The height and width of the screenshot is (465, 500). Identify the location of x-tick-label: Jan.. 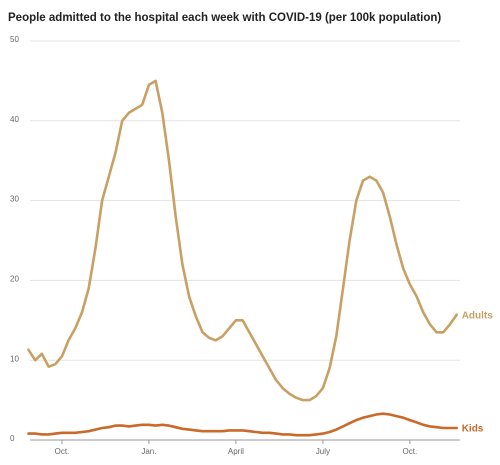
(148, 451).